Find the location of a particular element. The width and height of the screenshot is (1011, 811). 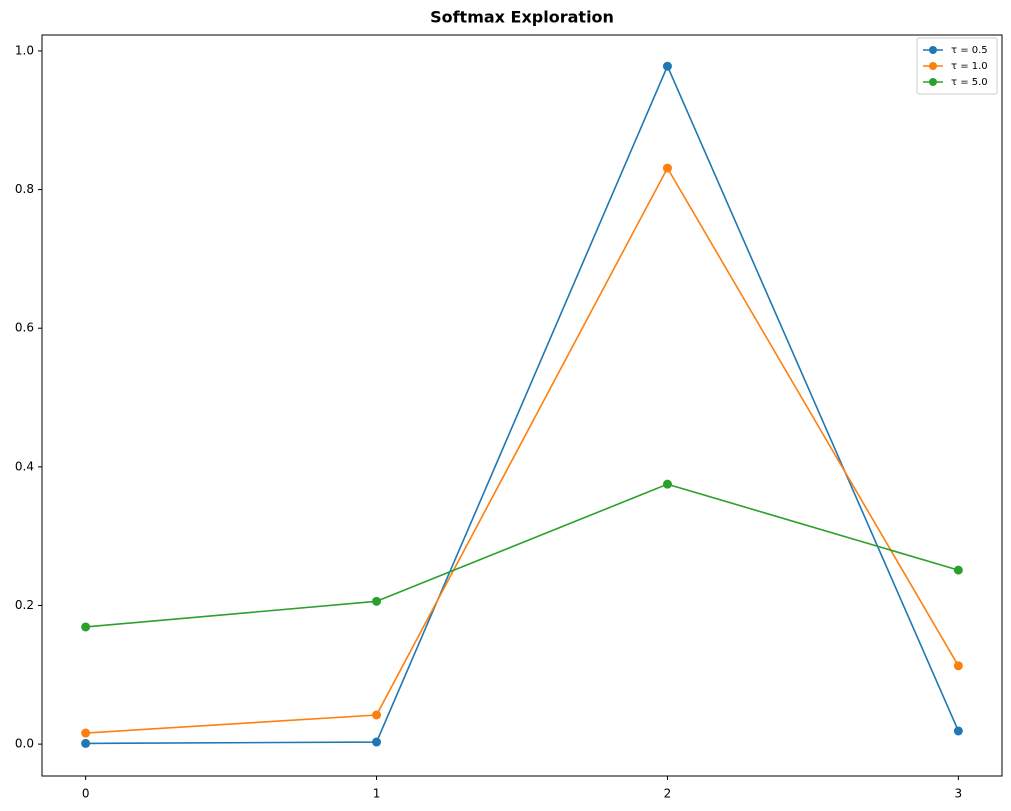

legend-label: τ = 1.0 is located at coordinates (969, 66).